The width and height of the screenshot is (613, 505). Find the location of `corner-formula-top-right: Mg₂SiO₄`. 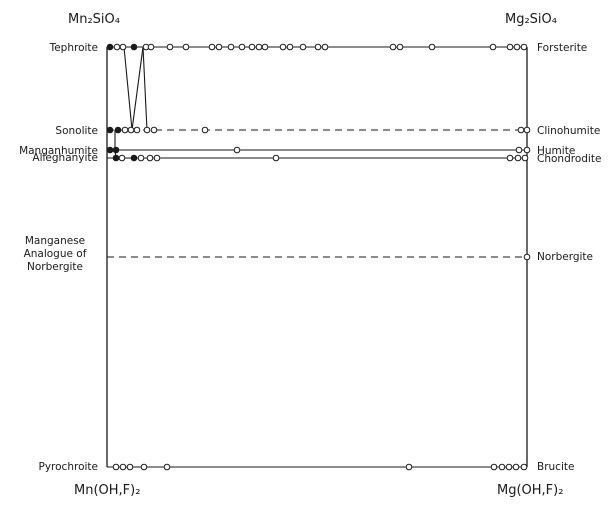

corner-formula-top-right: Mg₂SiO₄ is located at coordinates (531, 19).